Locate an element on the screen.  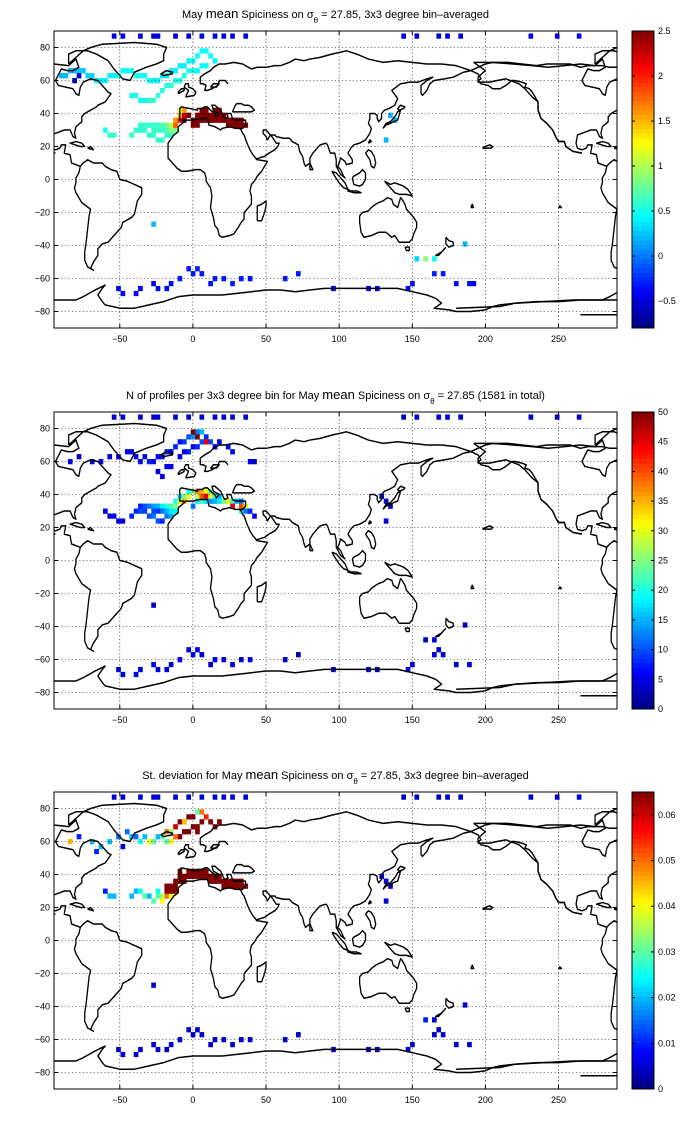
colorbar-tick-label: 2 is located at coordinates (660, 76).